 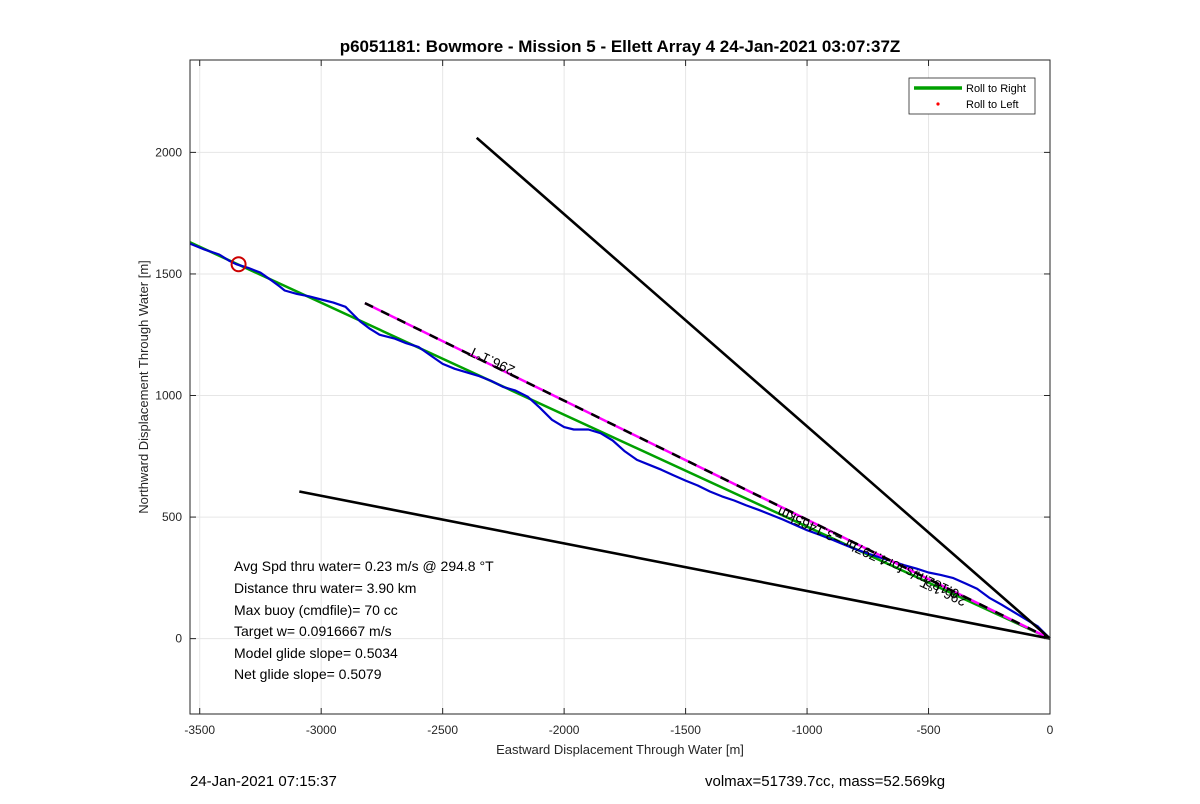 I want to click on y-tick-label: 1500, so click(x=168, y=274).